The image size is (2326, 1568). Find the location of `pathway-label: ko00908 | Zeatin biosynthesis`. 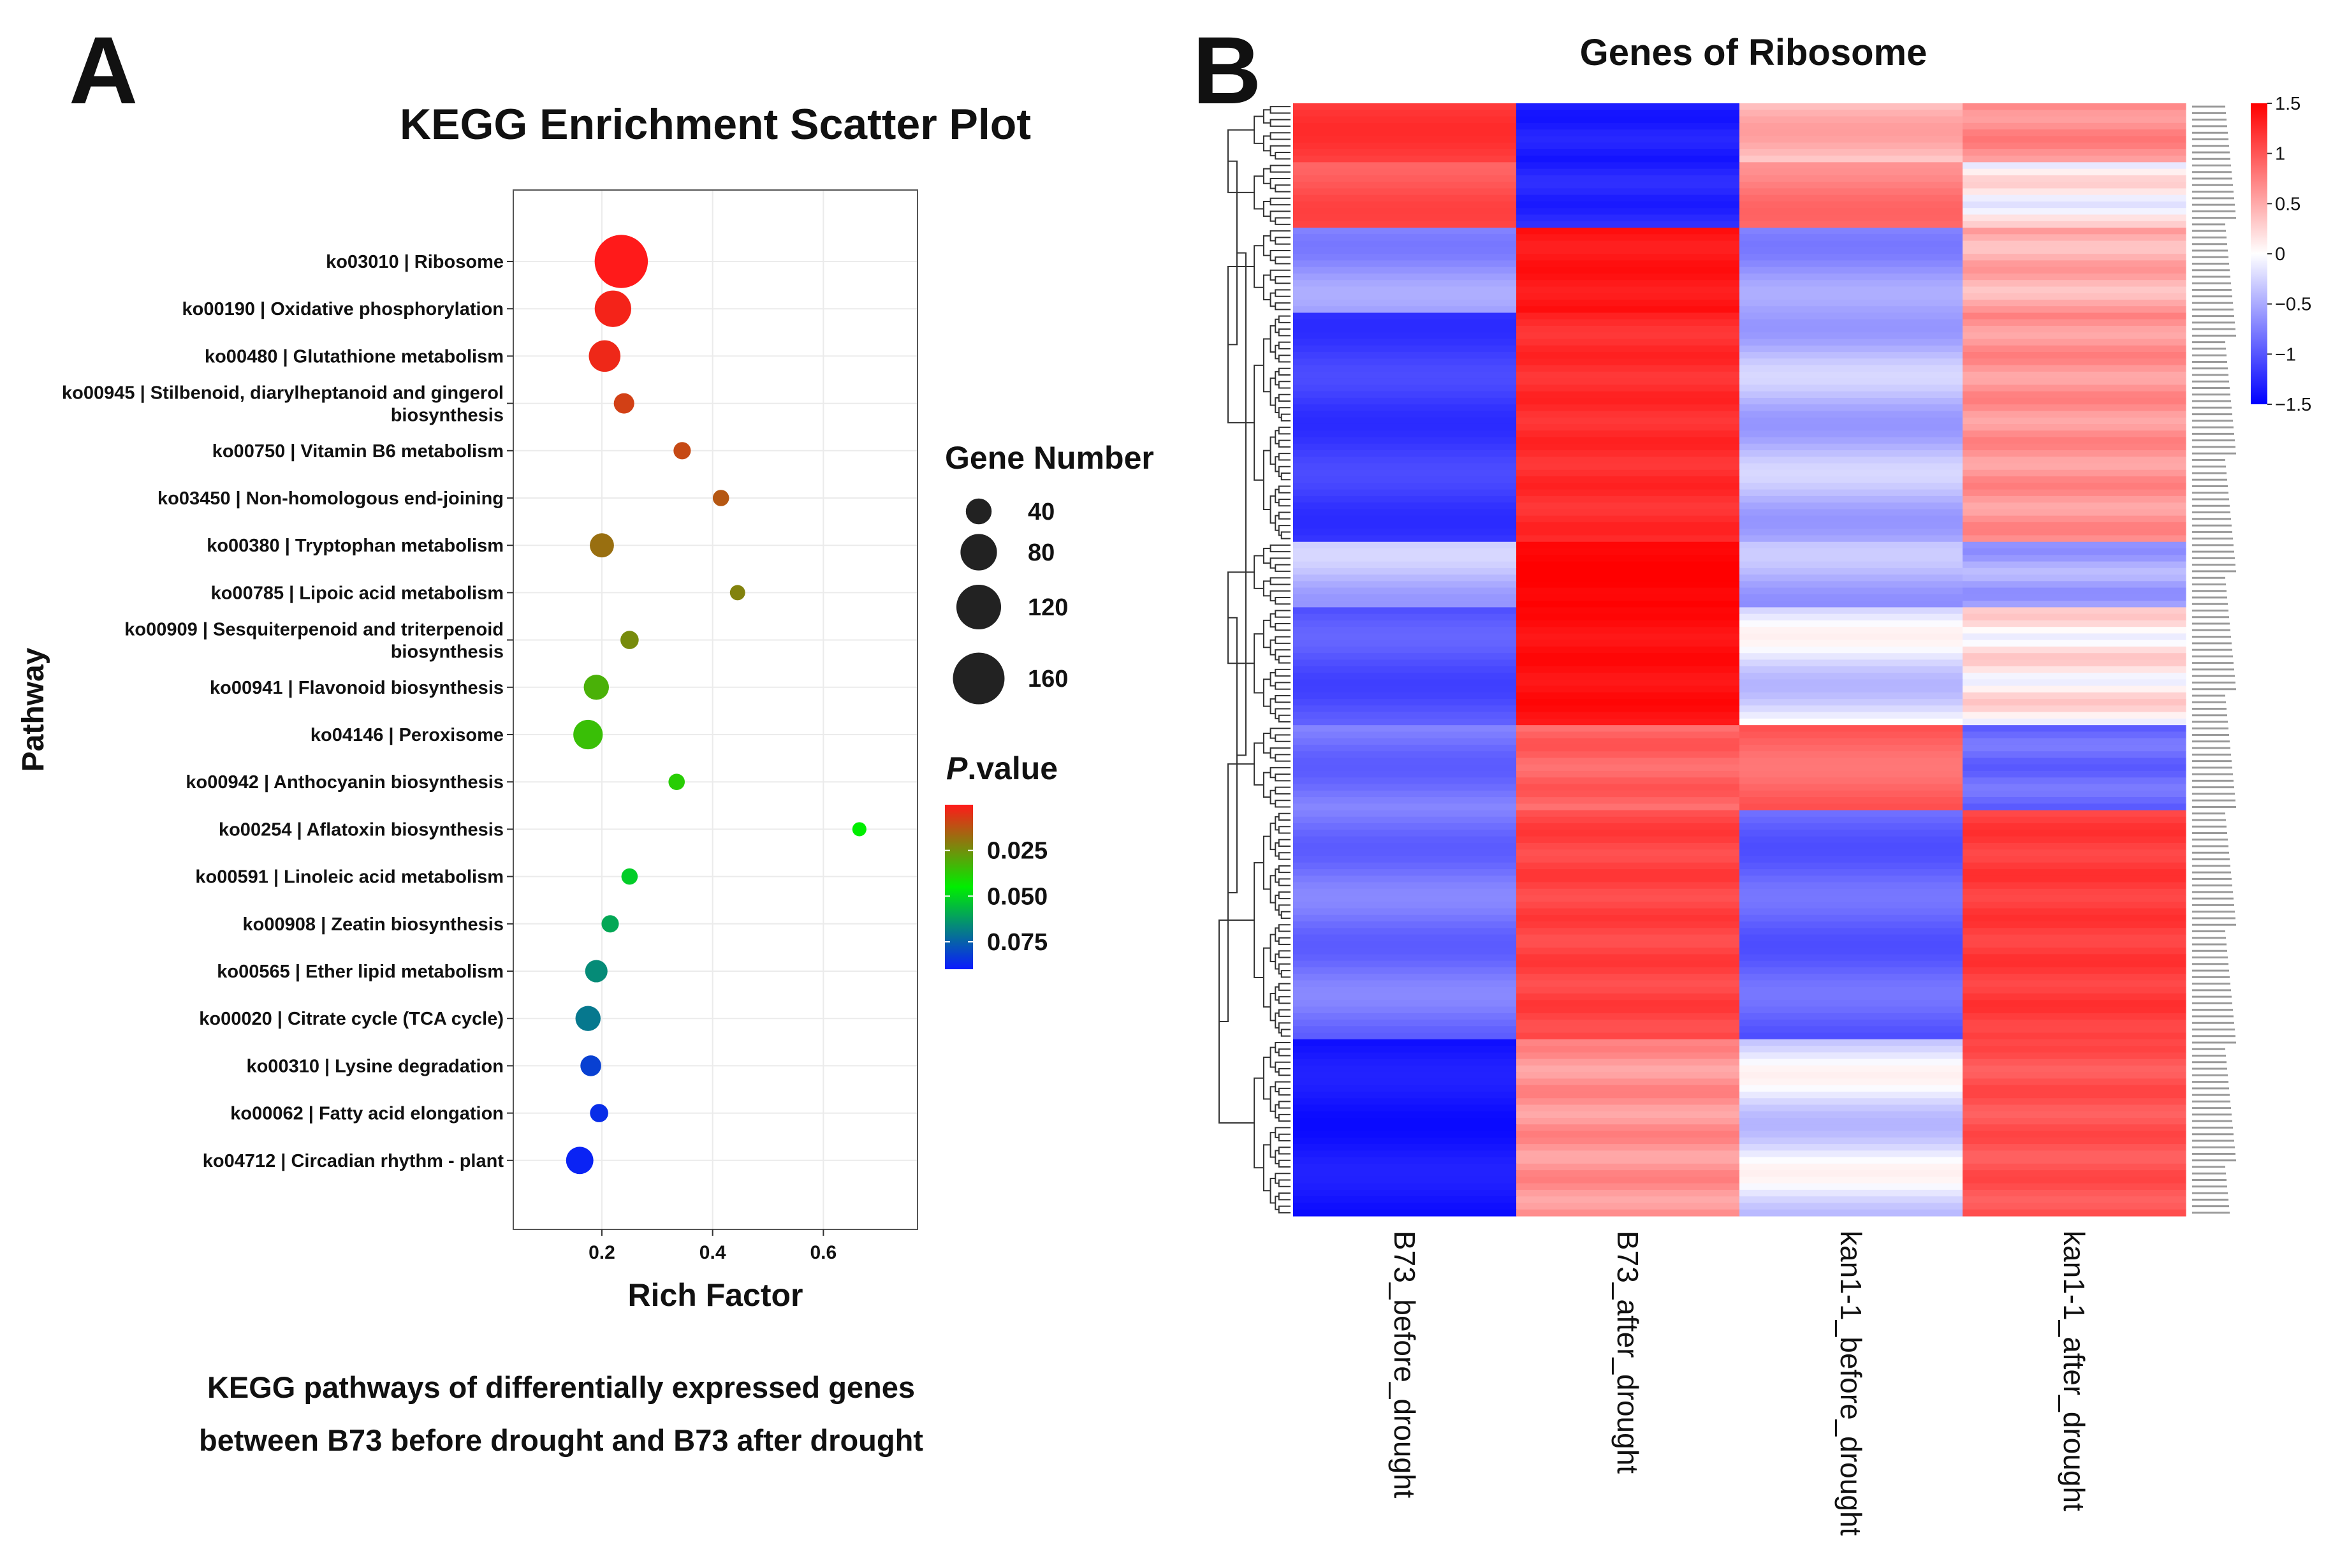

pathway-label: ko00908 | Zeatin biosynthesis is located at coordinates (373, 924).